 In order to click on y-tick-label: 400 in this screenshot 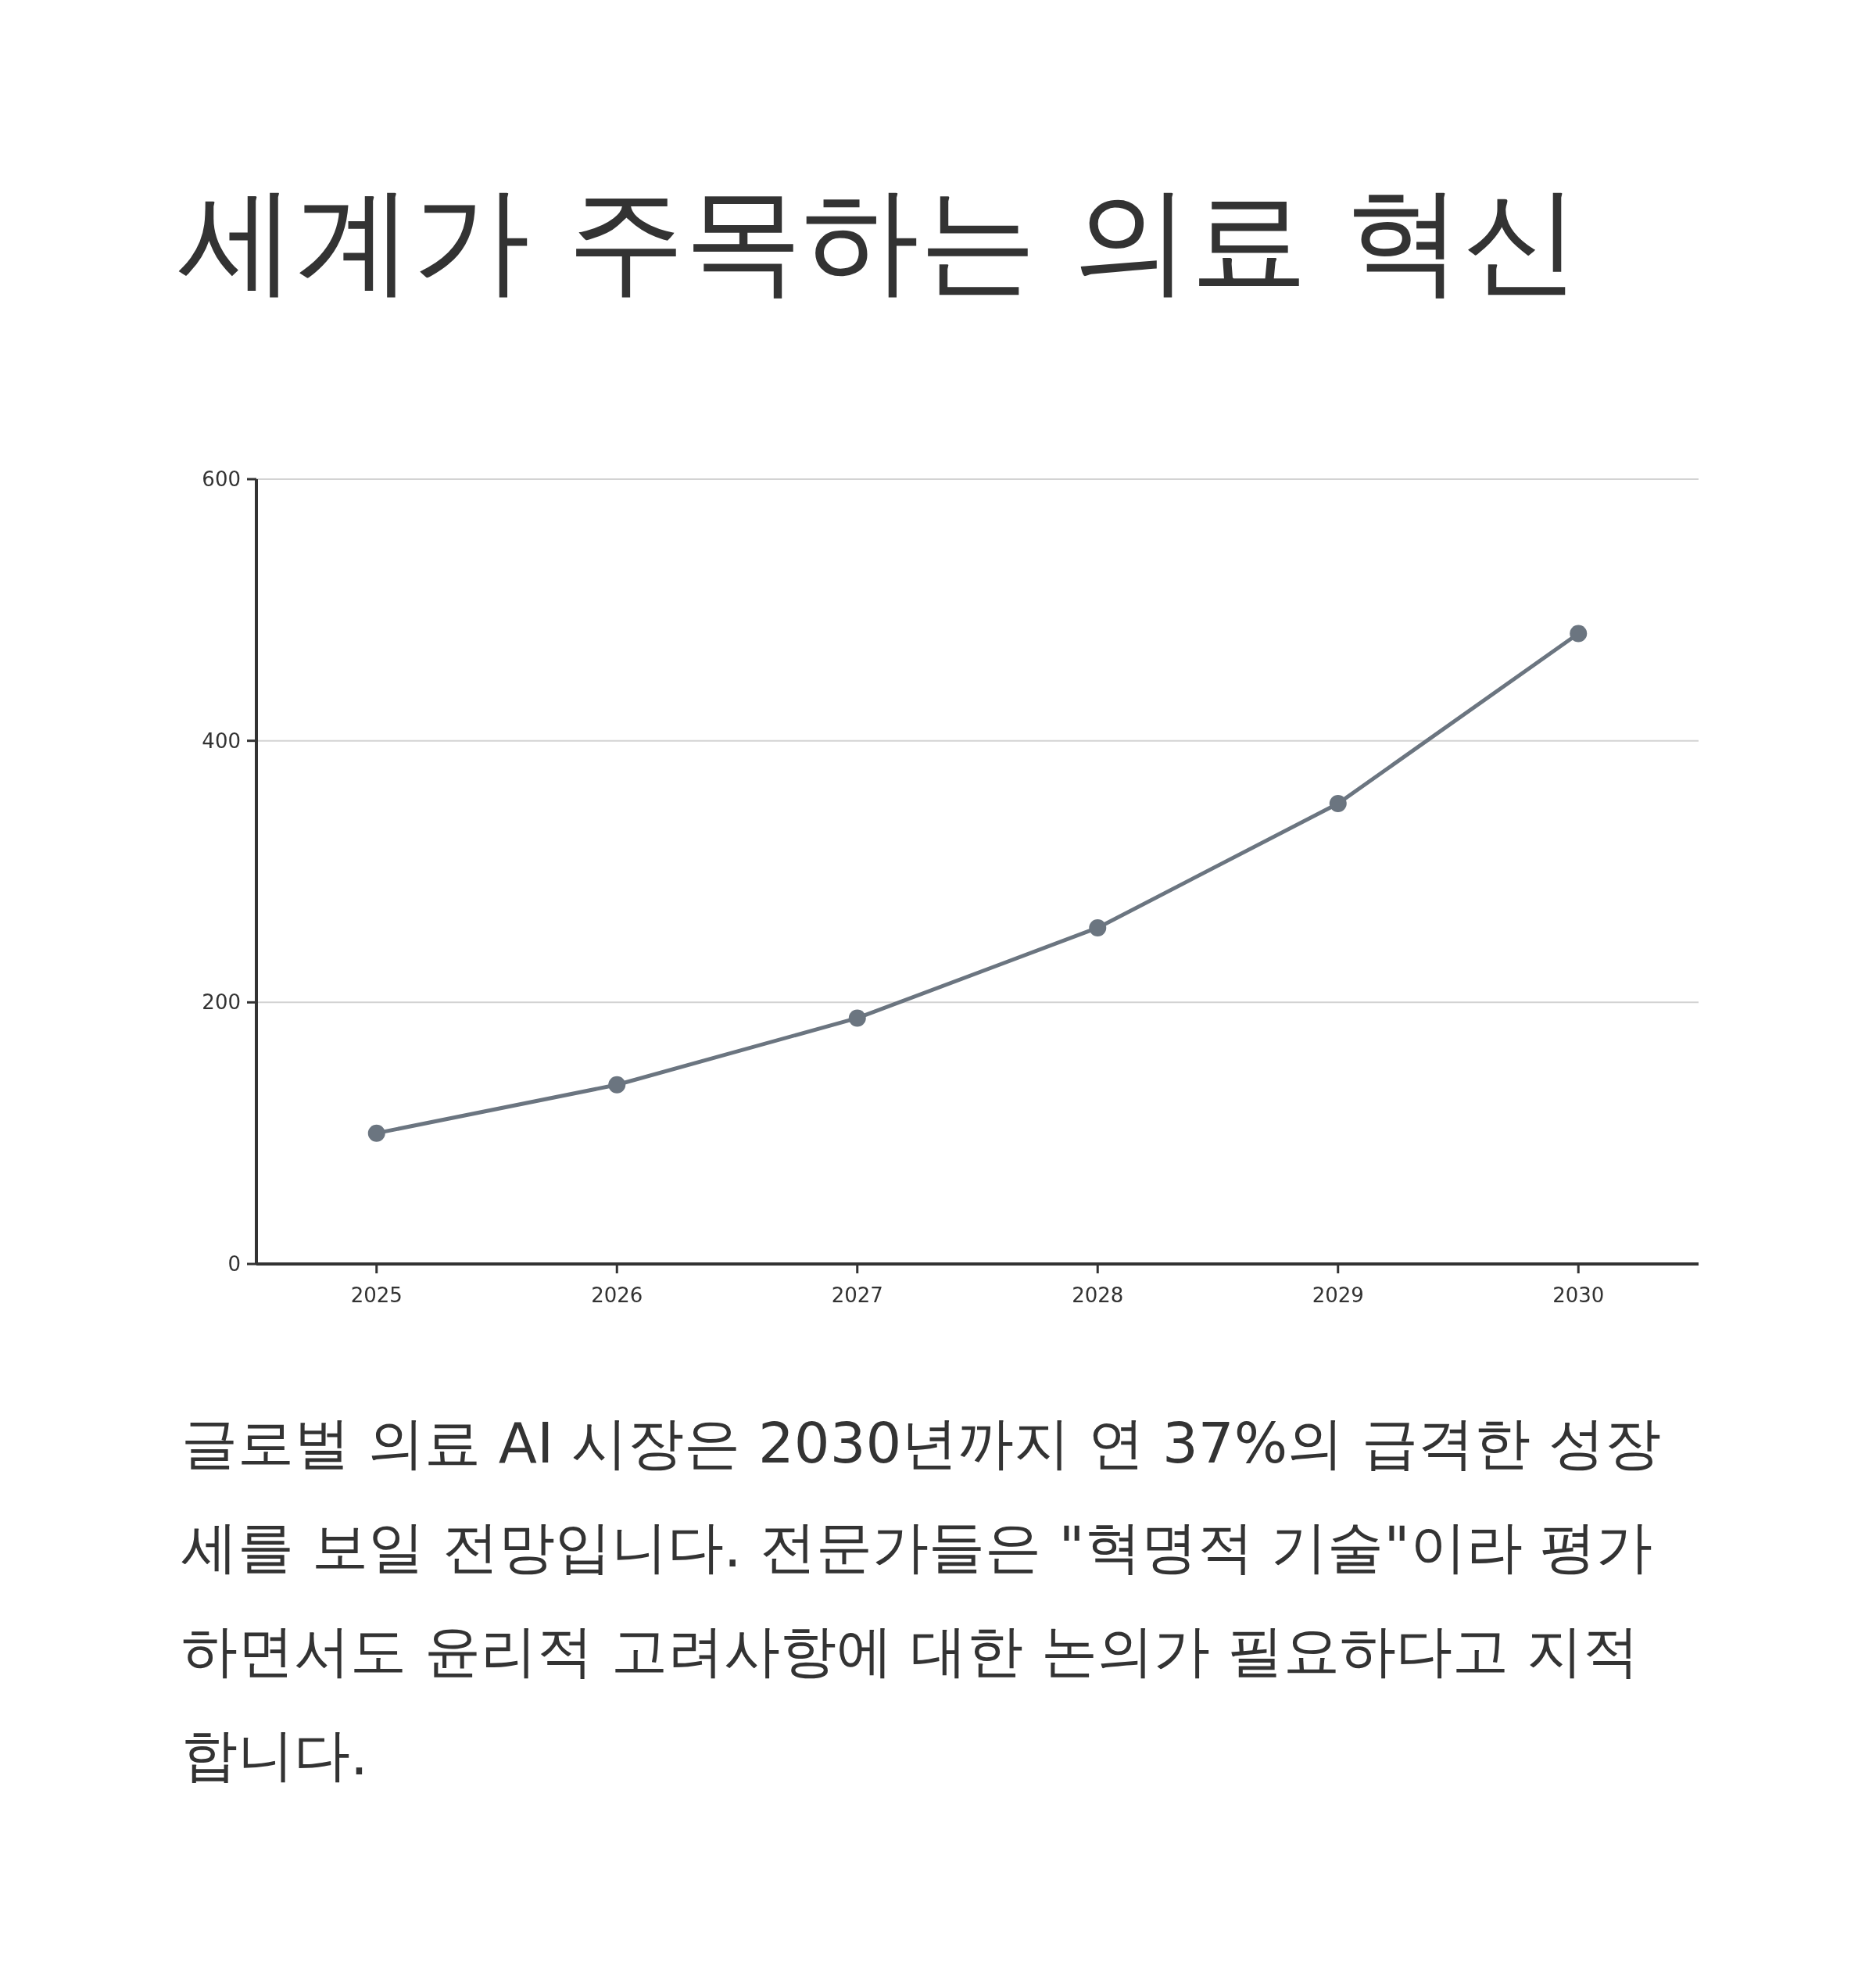, I will do `click(221, 741)`.